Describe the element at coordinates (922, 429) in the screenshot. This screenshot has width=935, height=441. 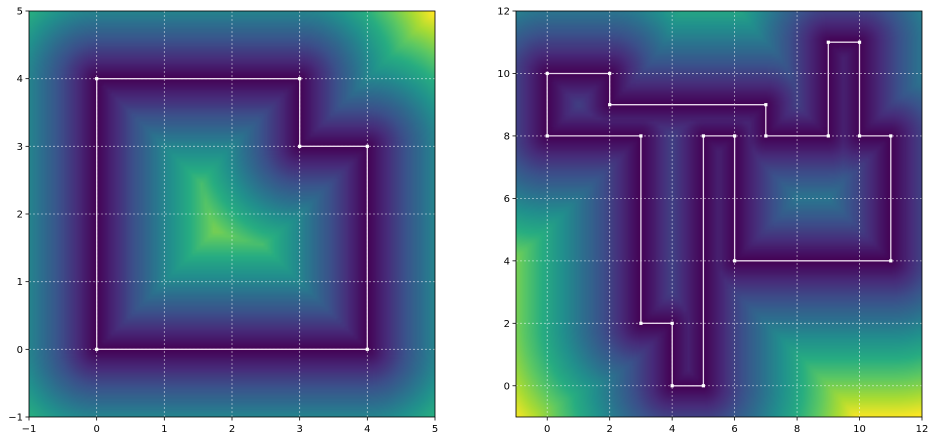
I see `x-tick-label: 12` at that location.